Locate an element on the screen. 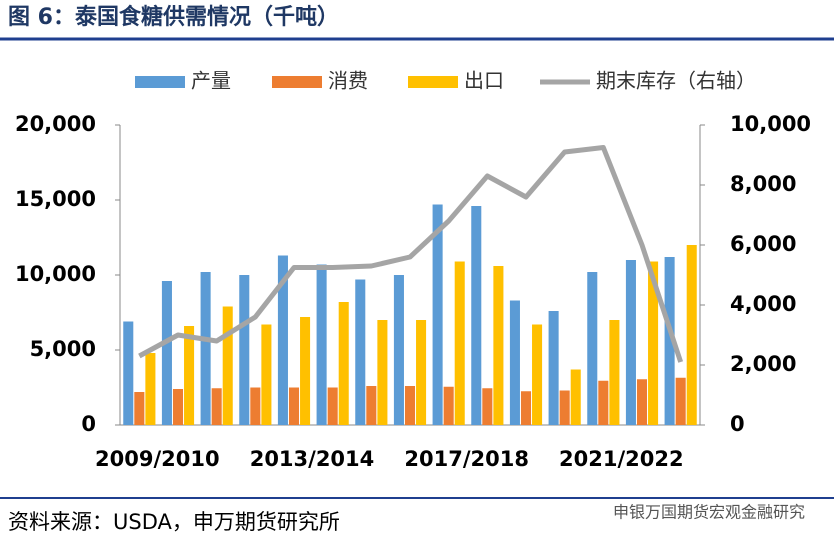  y-tick-label: 15,000 is located at coordinates (55, 199).